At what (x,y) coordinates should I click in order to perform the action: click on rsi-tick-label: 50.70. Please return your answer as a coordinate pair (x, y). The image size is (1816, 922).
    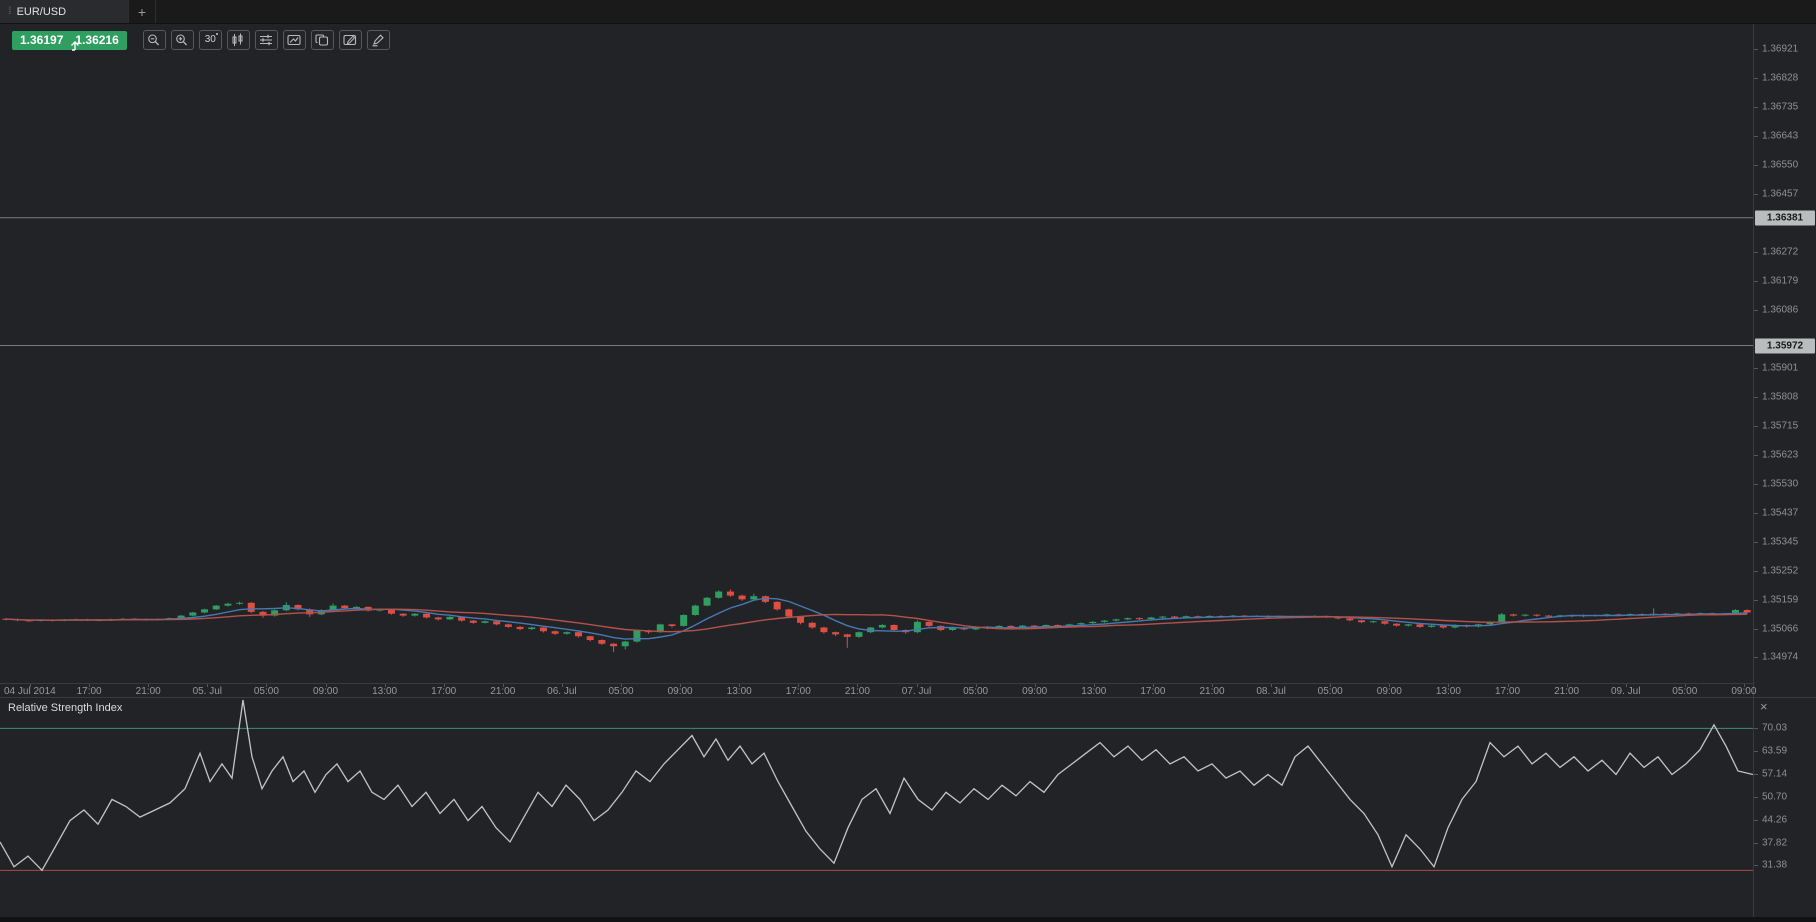
    Looking at the image, I should click on (1775, 797).